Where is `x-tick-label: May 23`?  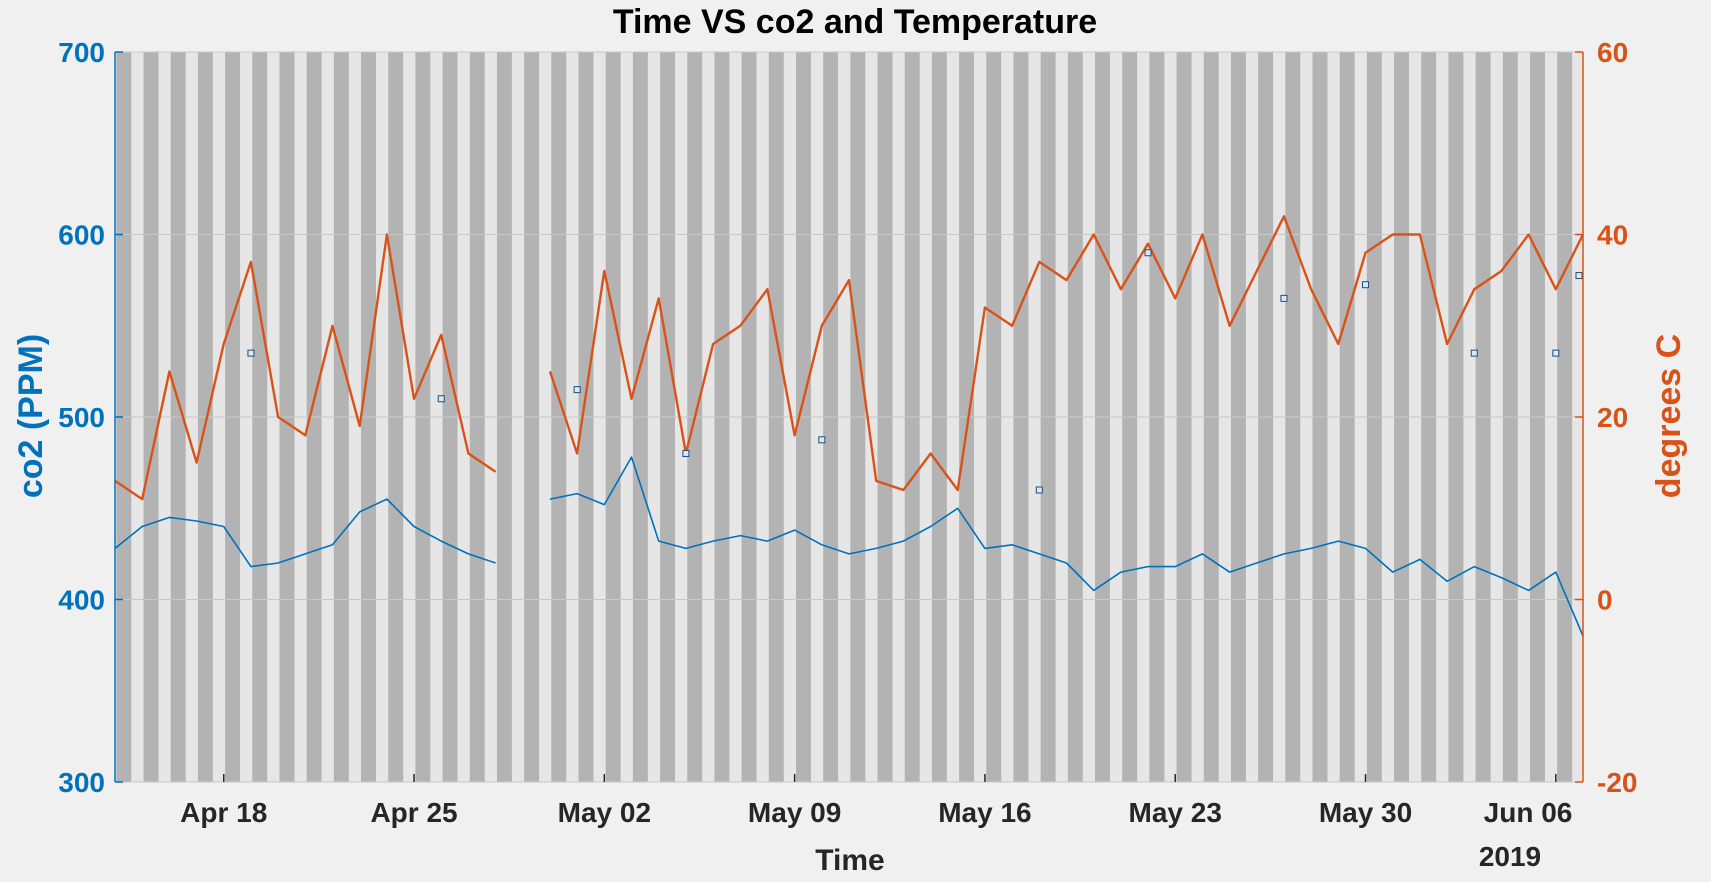
x-tick-label: May 23 is located at coordinates (1175, 812).